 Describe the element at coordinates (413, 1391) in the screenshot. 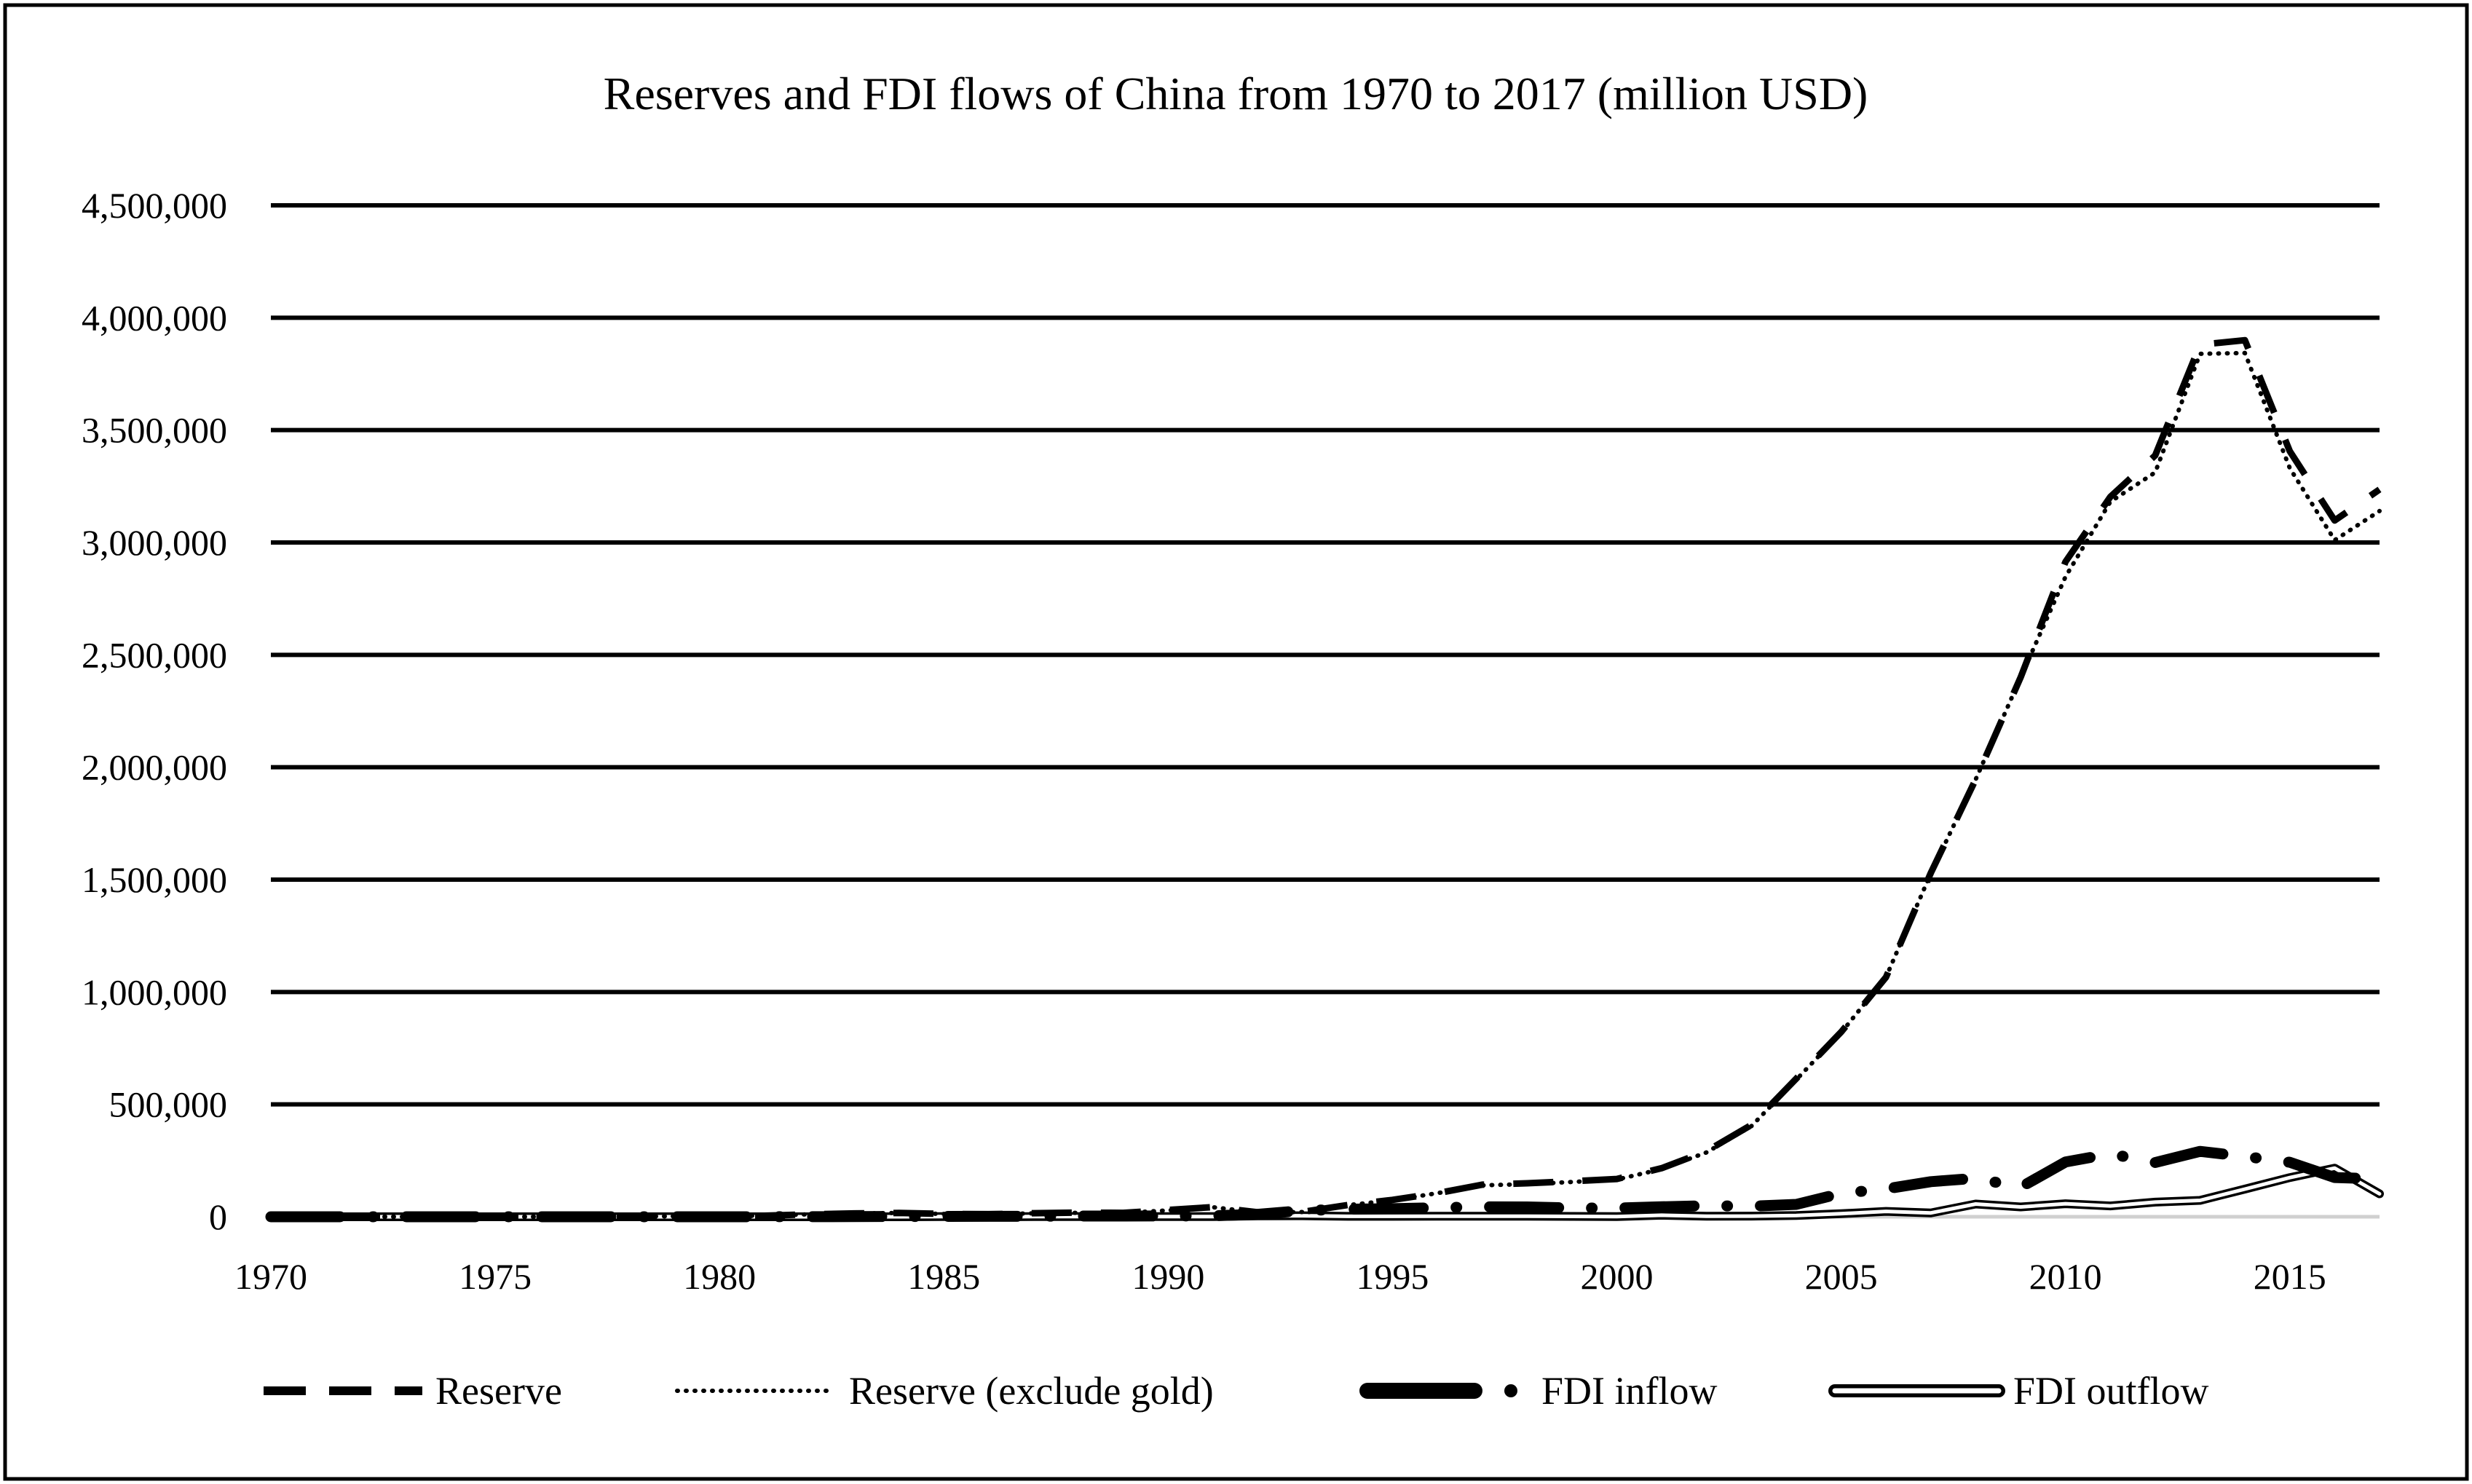

I see `legend-item-reserve: Reserve` at that location.